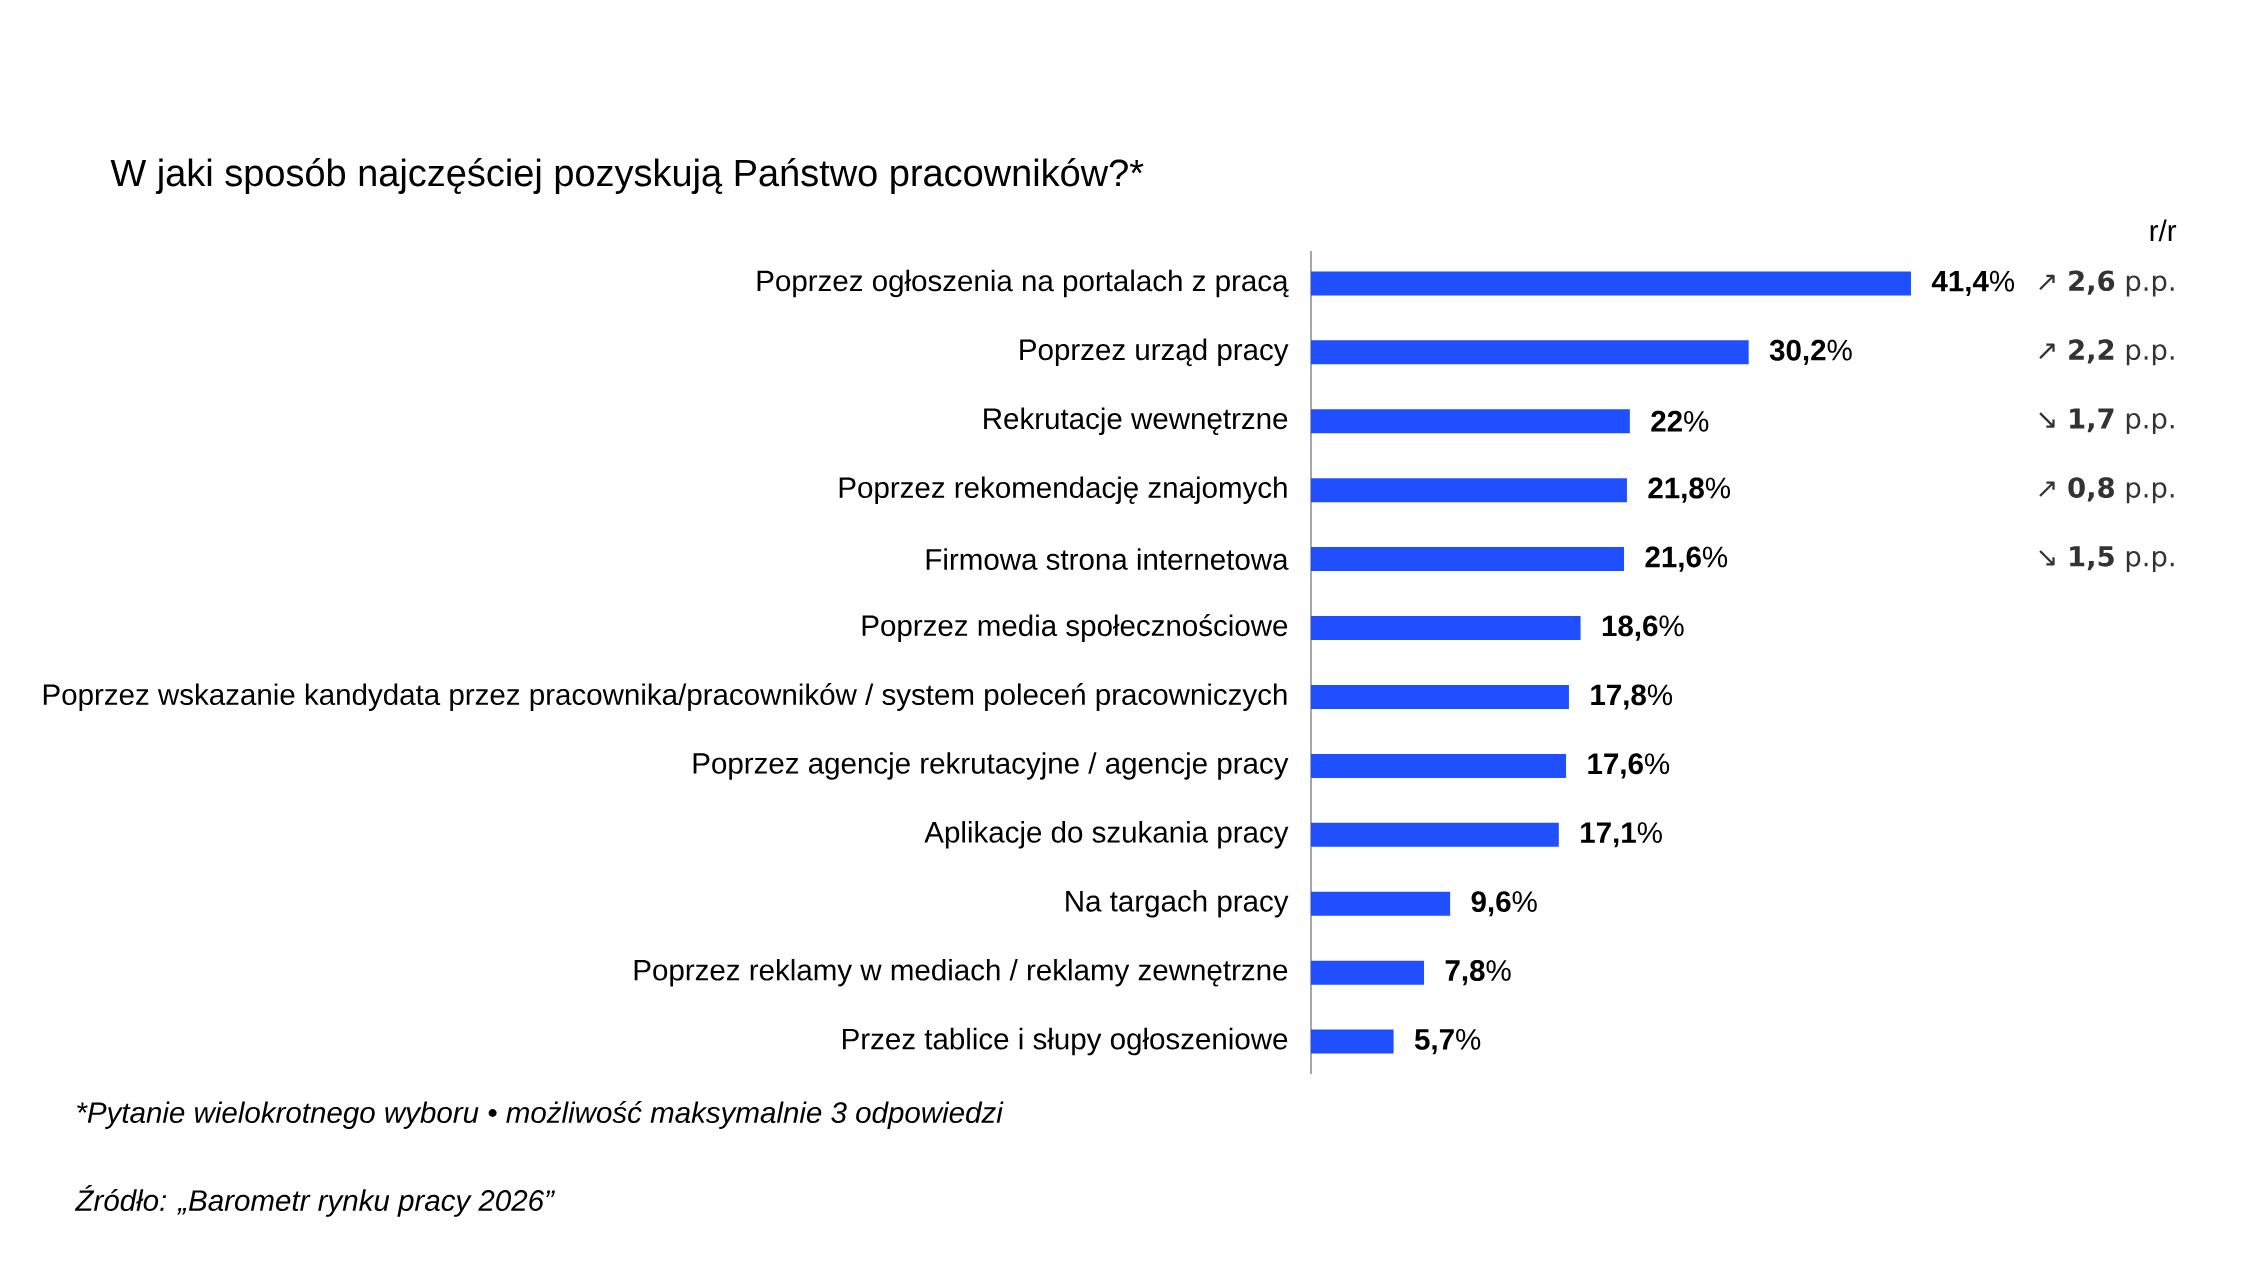 The height and width of the screenshot is (1275, 2251). What do you see at coordinates (1810, 352) in the screenshot?
I see `data-label: 30,2%` at bounding box center [1810, 352].